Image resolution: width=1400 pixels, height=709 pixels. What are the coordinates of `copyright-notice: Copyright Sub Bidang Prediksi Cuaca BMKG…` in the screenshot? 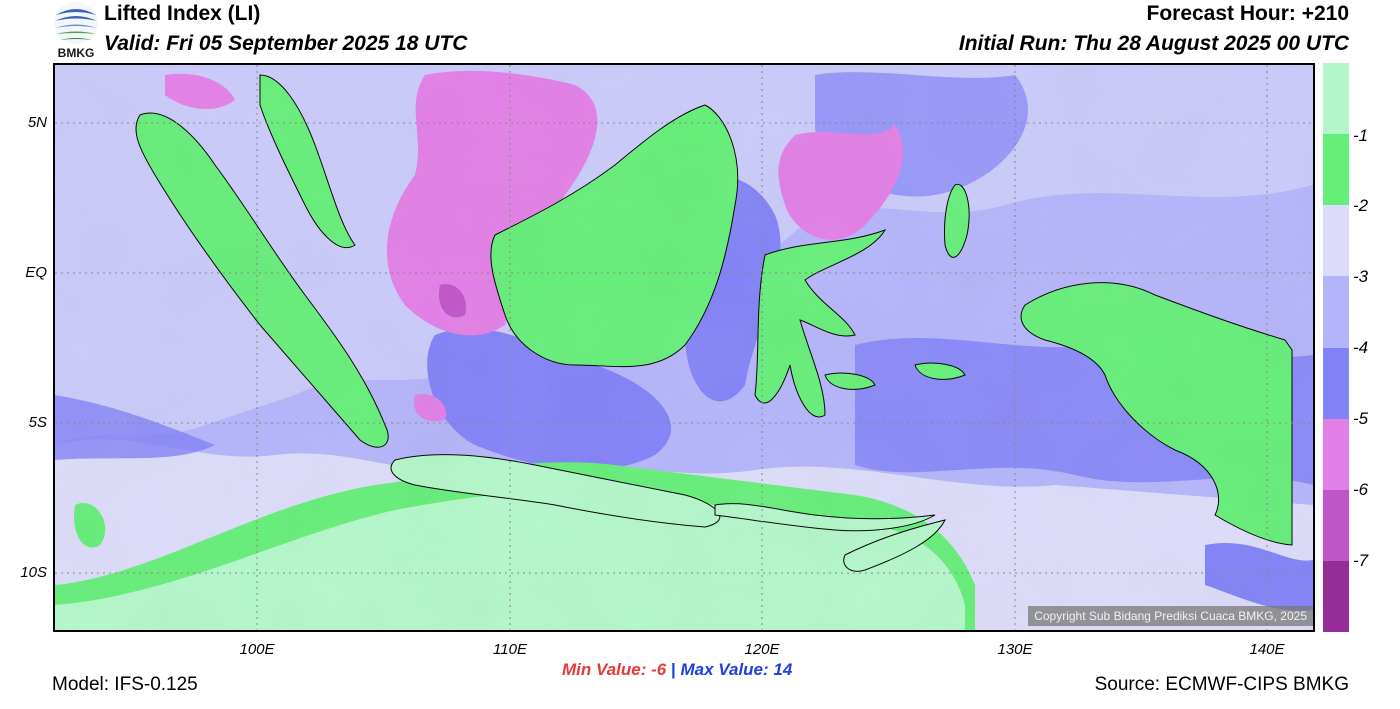 It's located at (1170, 616).